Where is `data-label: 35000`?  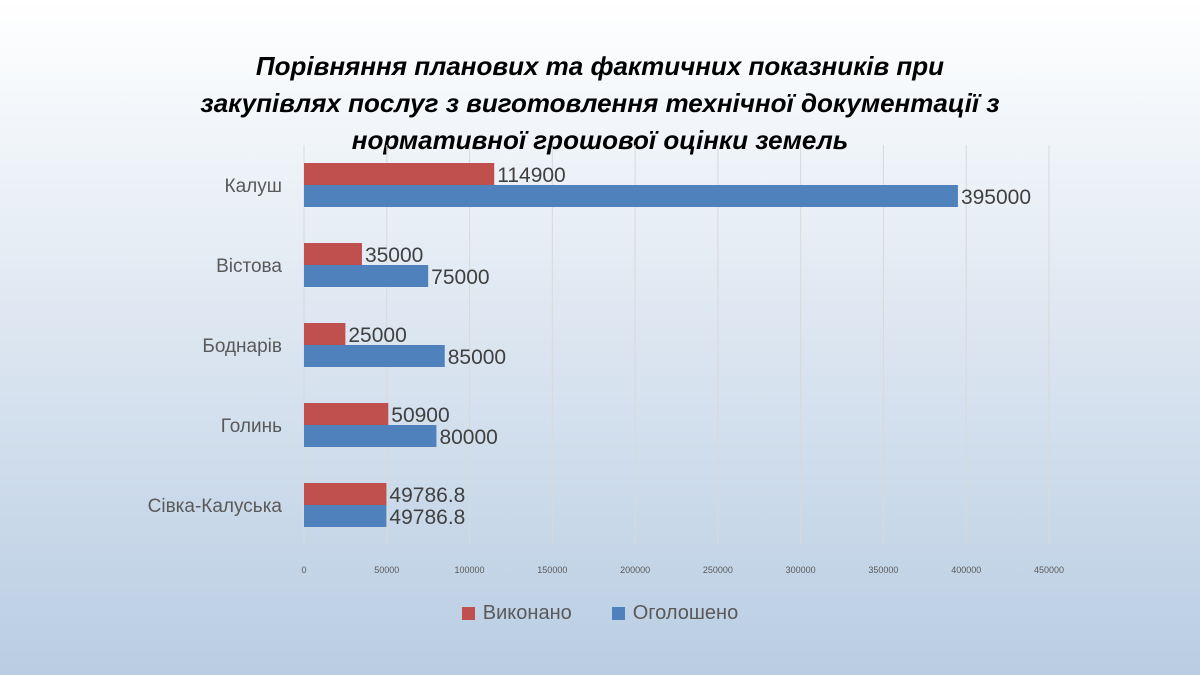 data-label: 35000 is located at coordinates (394, 255).